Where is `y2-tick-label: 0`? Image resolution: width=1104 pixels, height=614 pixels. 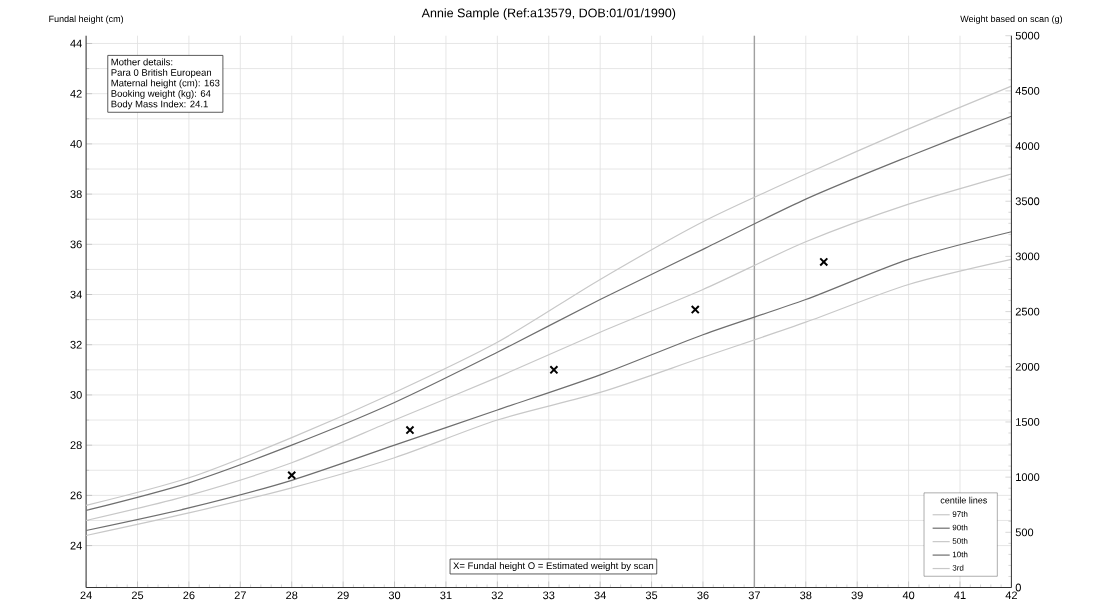
y2-tick-label: 0 is located at coordinates (1018, 587).